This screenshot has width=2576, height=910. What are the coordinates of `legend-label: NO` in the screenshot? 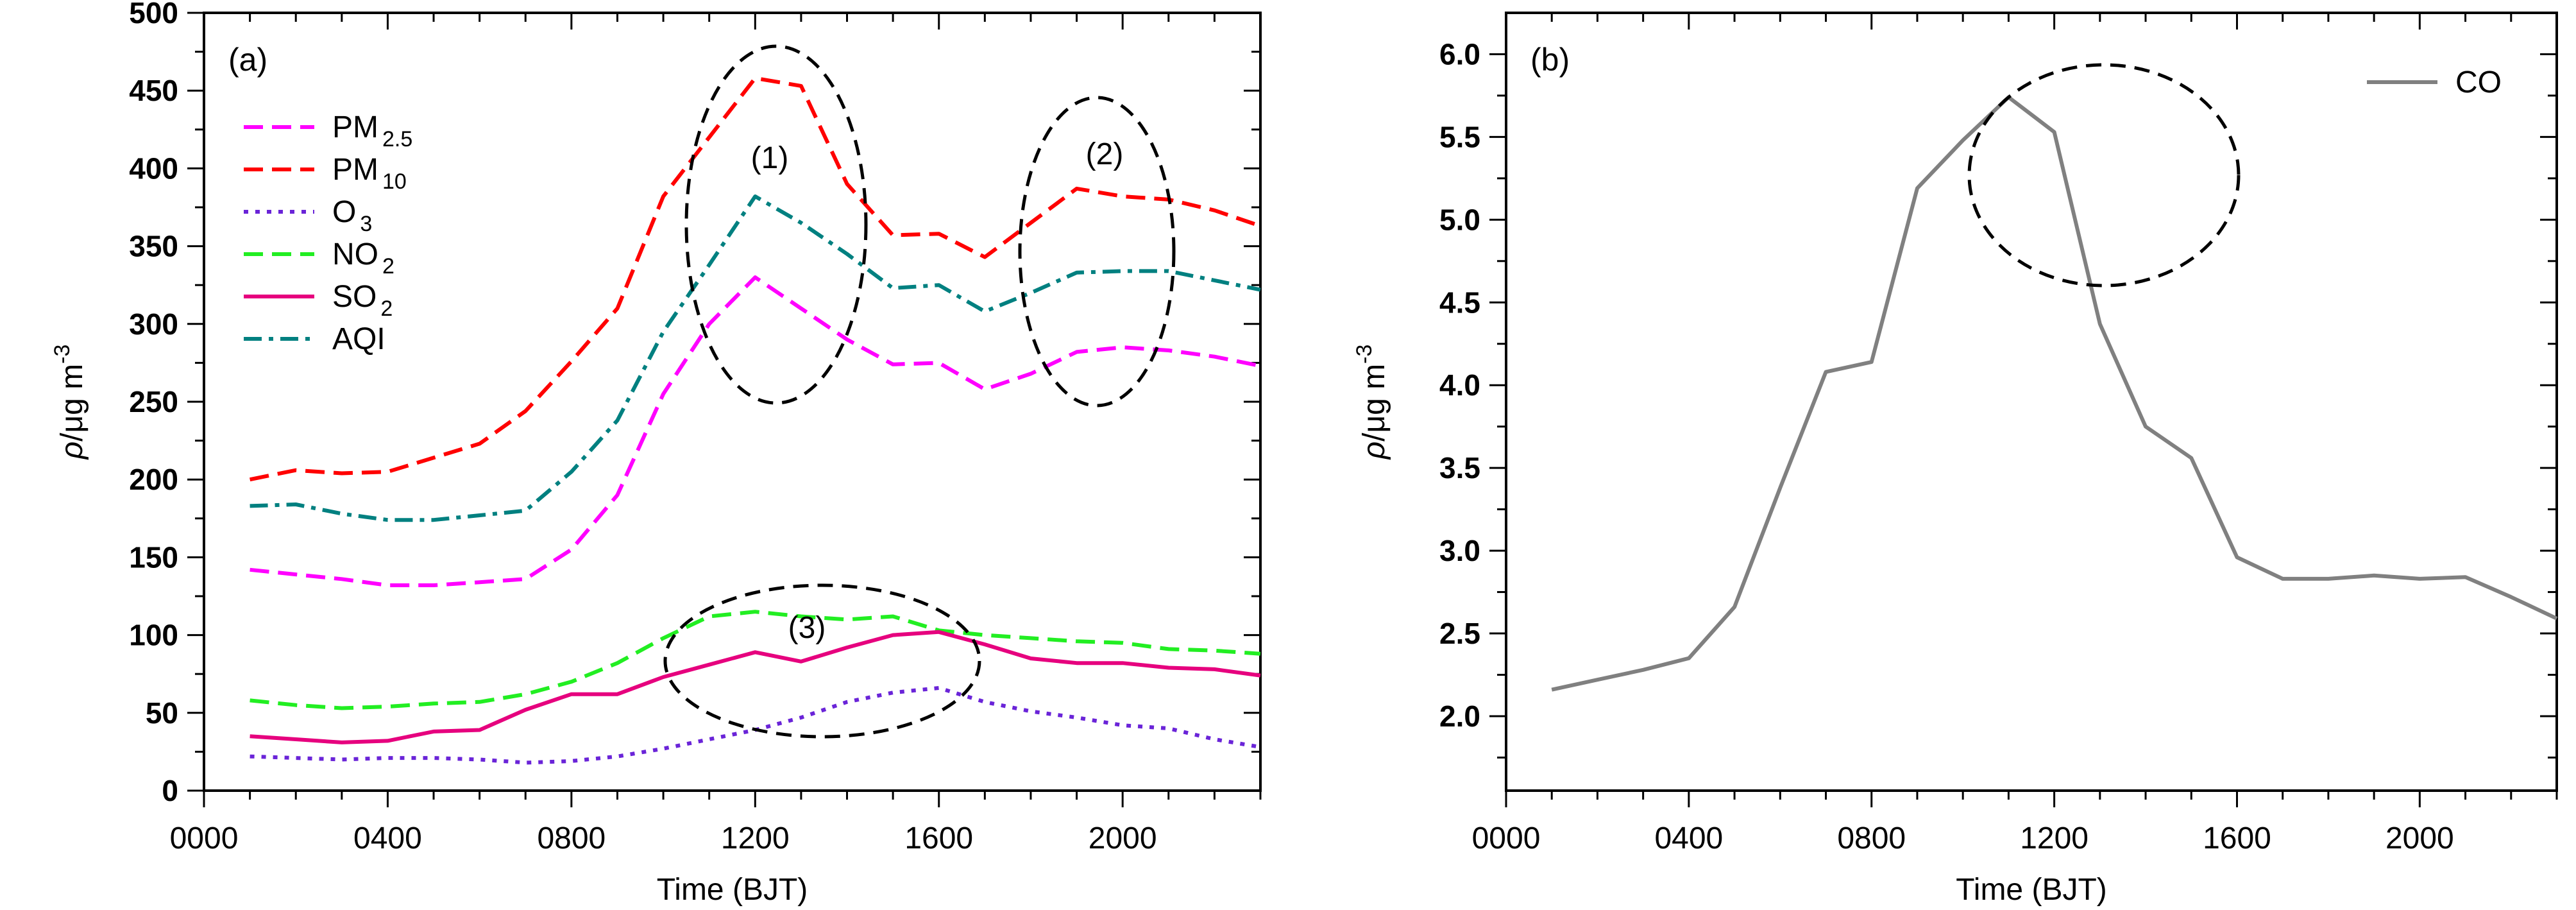 It's located at (355, 254).